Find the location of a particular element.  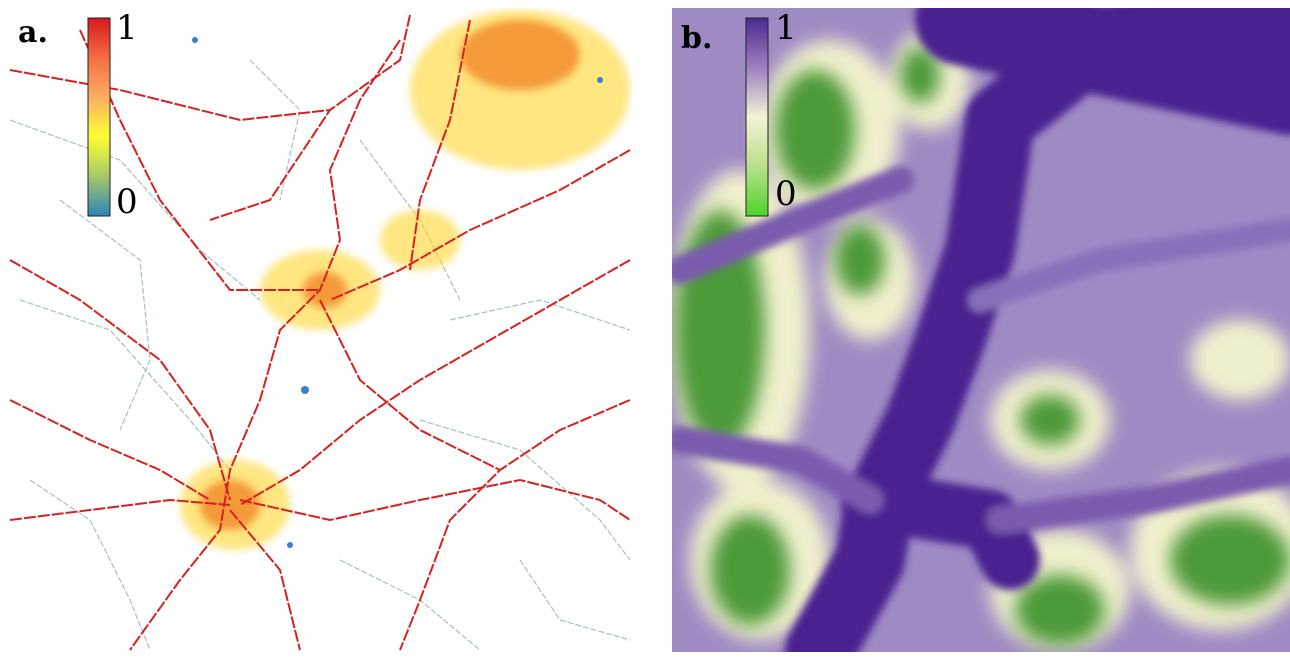

panel-label: b. is located at coordinates (696, 38).